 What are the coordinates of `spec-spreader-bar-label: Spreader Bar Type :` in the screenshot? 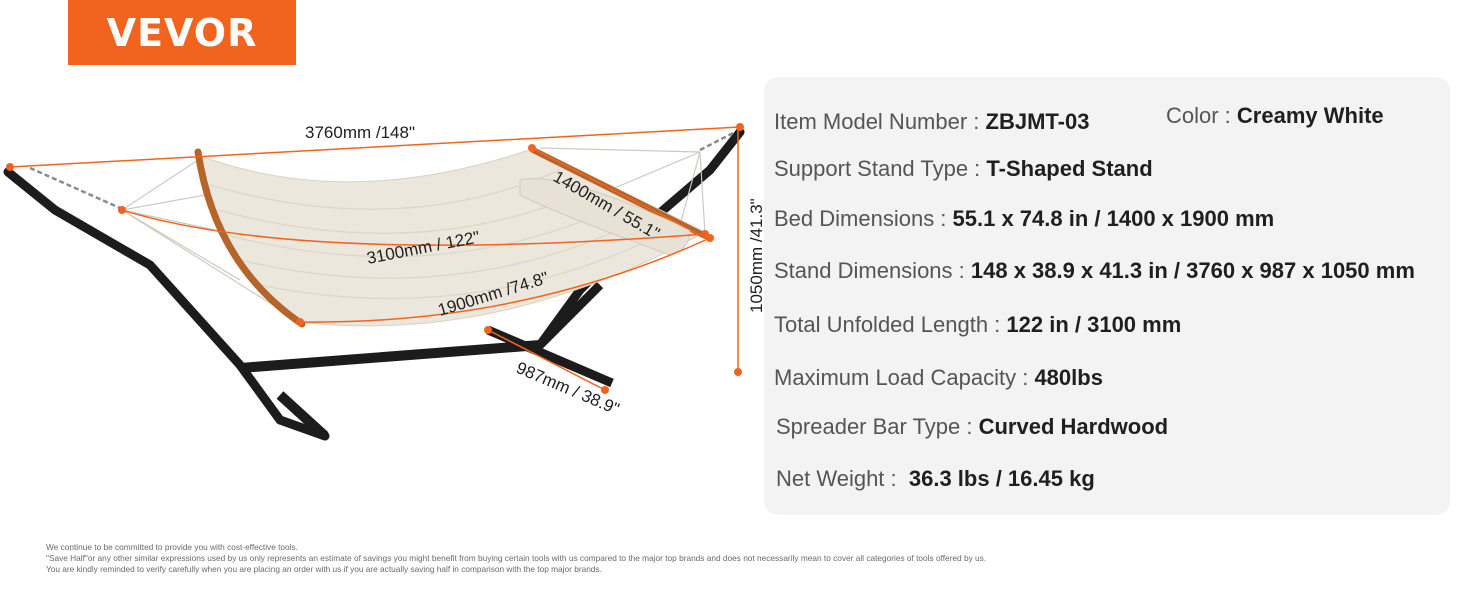 It's located at (877, 426).